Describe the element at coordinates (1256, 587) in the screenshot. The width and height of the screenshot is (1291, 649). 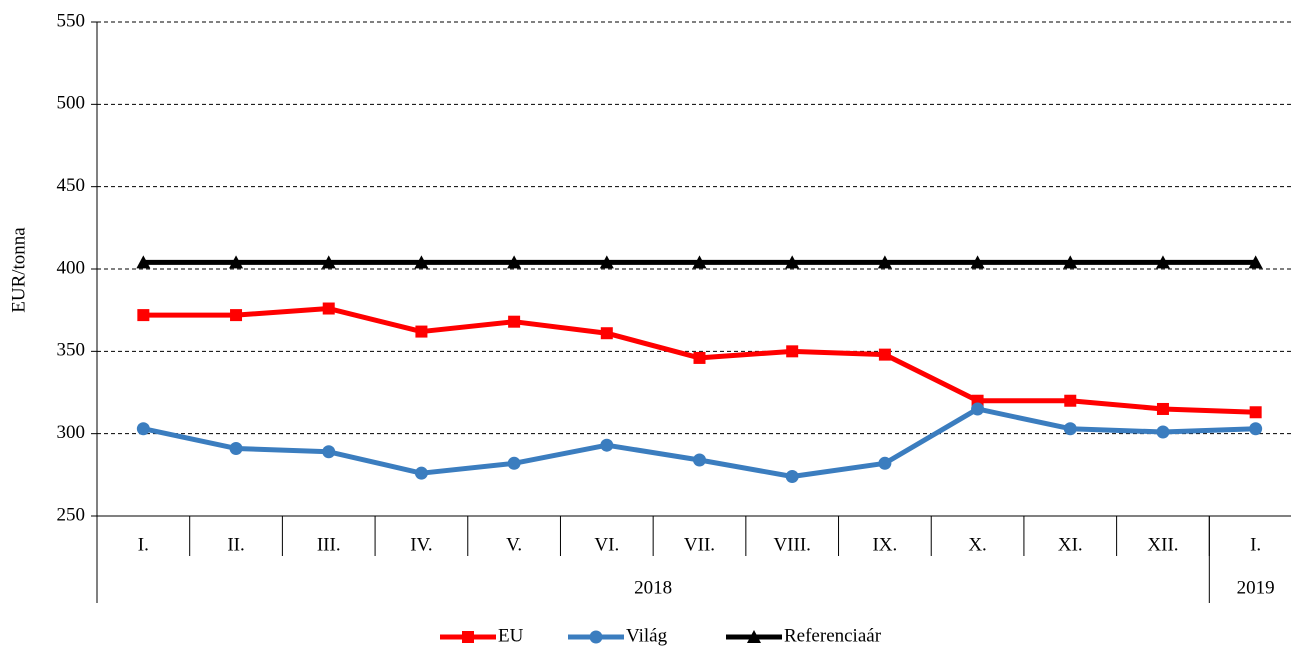
I see `group-label: 2019` at that location.